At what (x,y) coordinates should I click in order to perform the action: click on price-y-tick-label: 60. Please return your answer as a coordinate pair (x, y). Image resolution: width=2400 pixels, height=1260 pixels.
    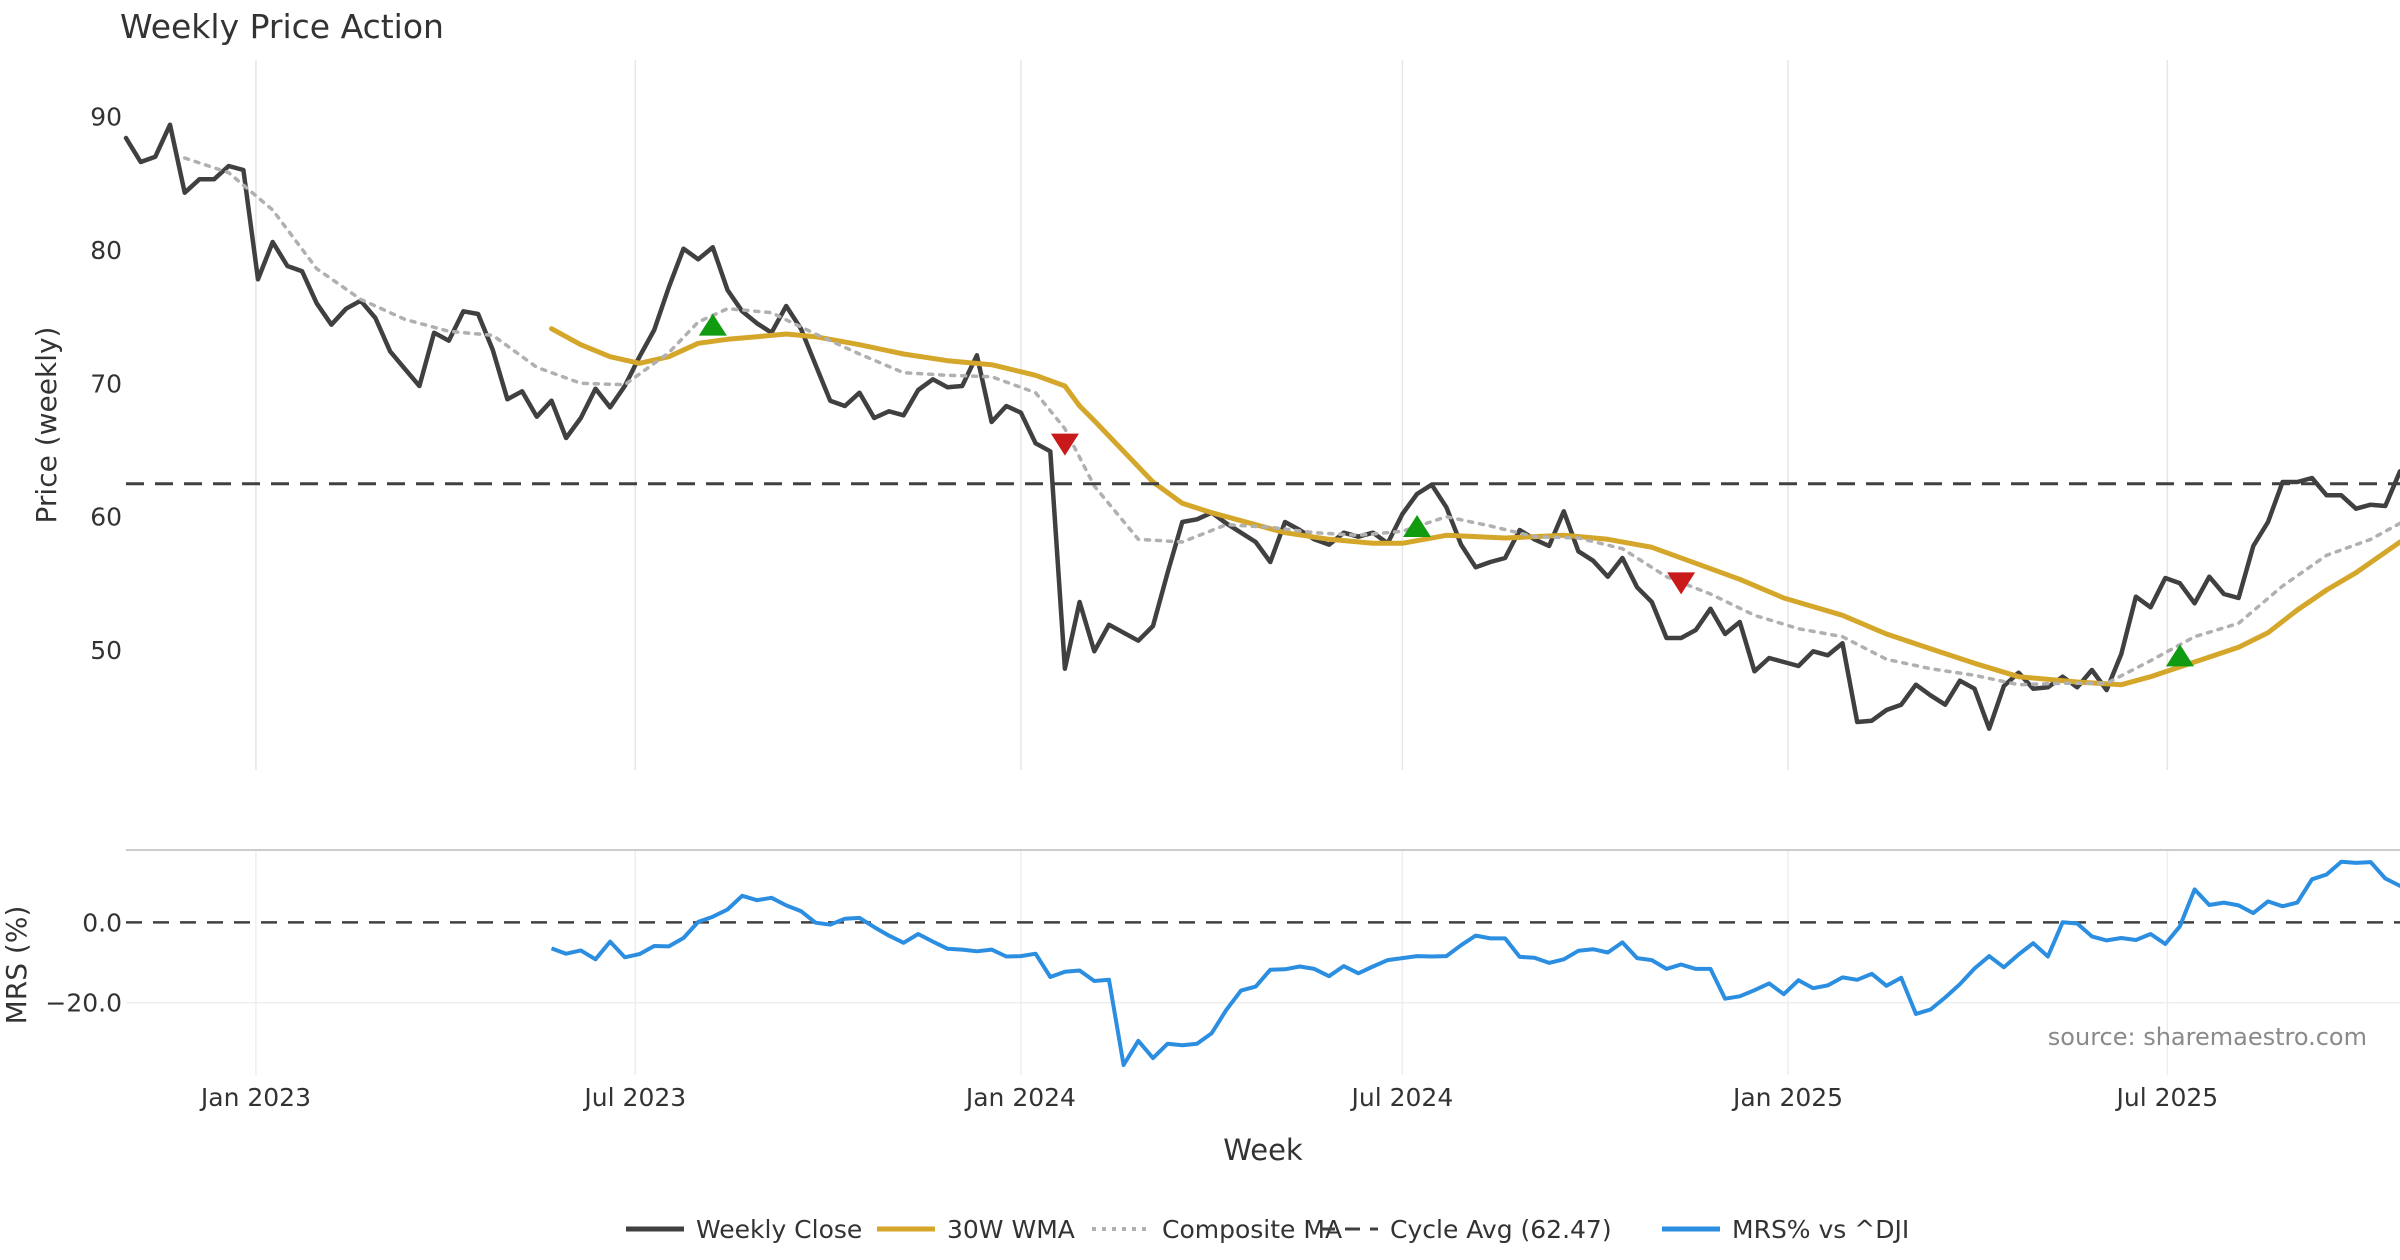
    Looking at the image, I should click on (106, 517).